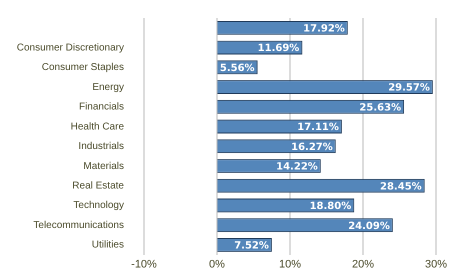 Image resolution: width=450 pixels, height=276 pixels. I want to click on y-tick-label: Industrials, so click(101, 146).